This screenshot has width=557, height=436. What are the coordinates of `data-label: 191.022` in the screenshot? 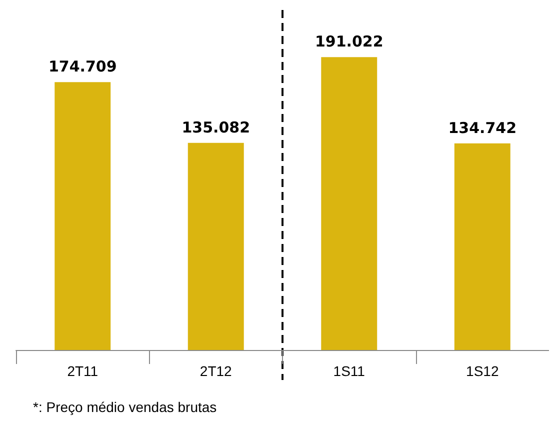 It's located at (349, 41).